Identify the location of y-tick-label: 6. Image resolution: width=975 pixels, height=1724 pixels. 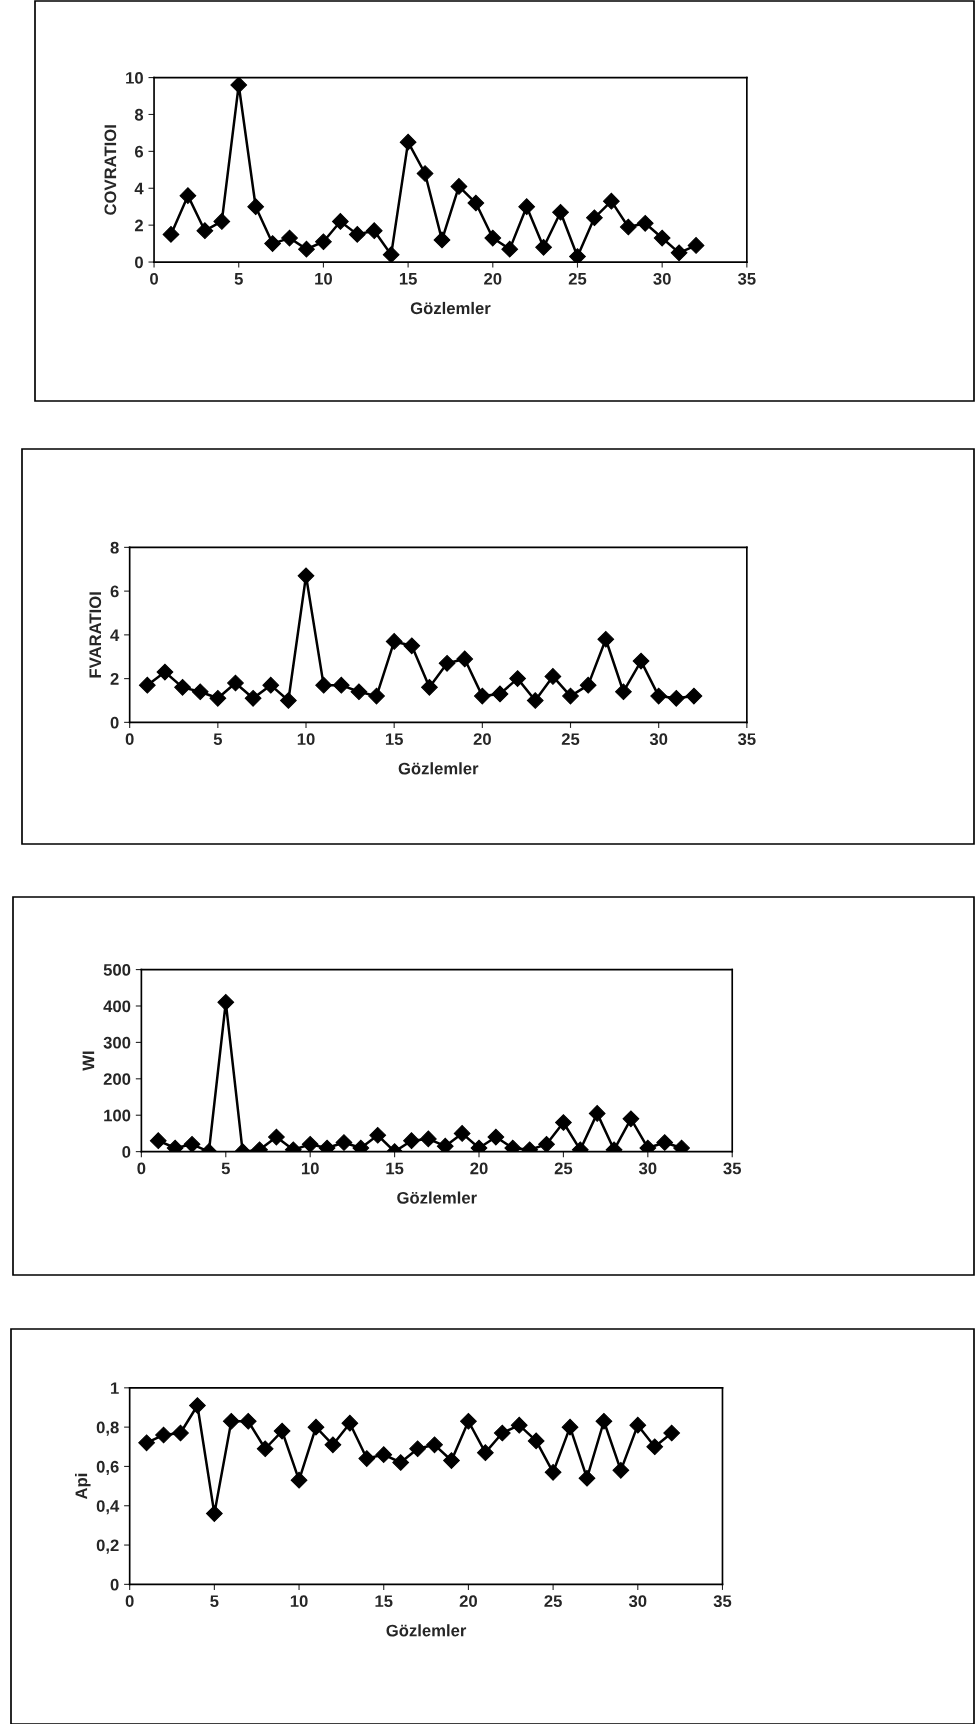
(139, 151).